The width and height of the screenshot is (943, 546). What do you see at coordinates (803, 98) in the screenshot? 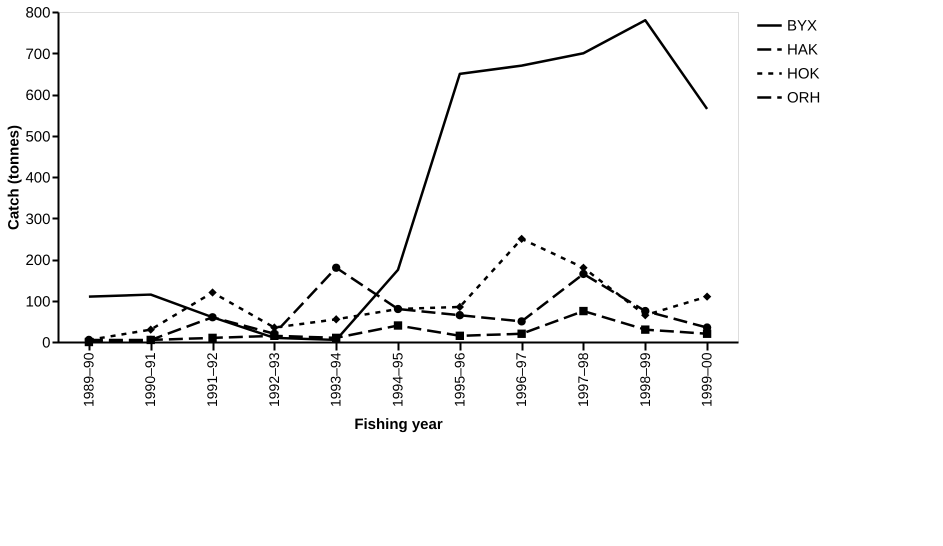
I see `legend-label: ORH` at bounding box center [803, 98].